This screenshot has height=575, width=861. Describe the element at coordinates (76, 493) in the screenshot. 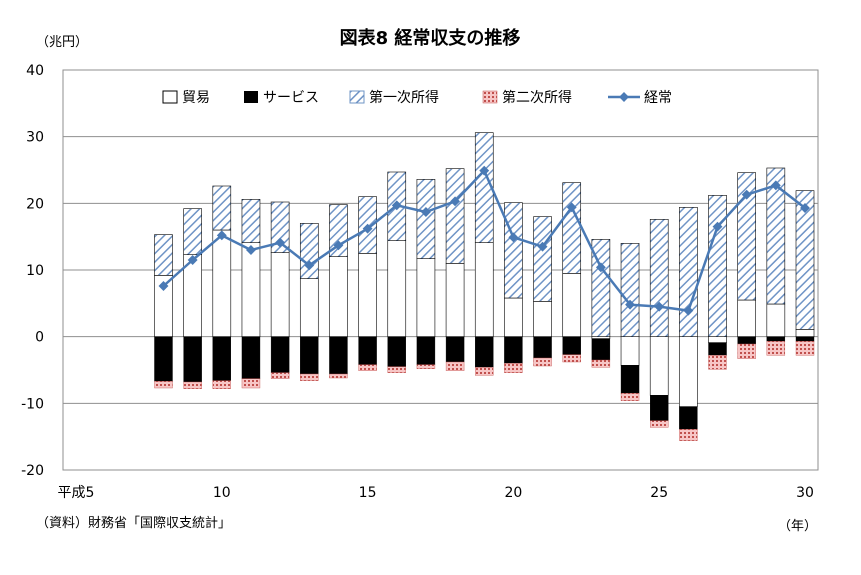

I see `x-tick-label: 平成5` at that location.